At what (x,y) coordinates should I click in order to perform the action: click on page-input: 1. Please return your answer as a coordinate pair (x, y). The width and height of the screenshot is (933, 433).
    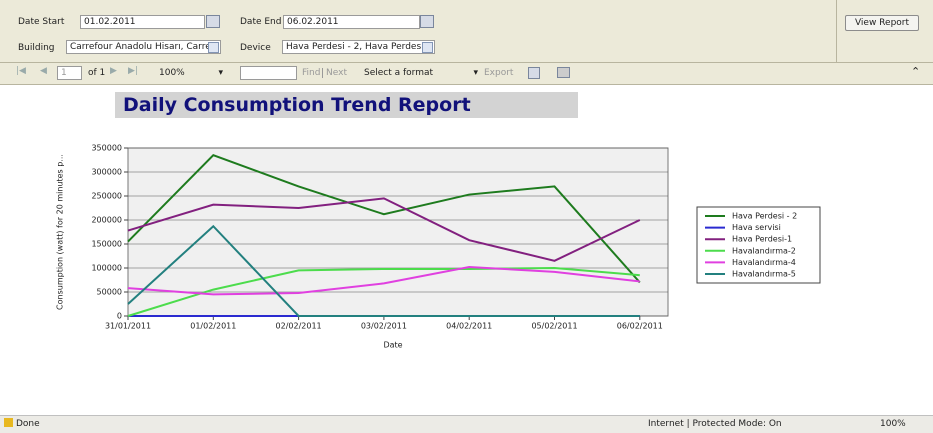
    Looking at the image, I should click on (69, 73).